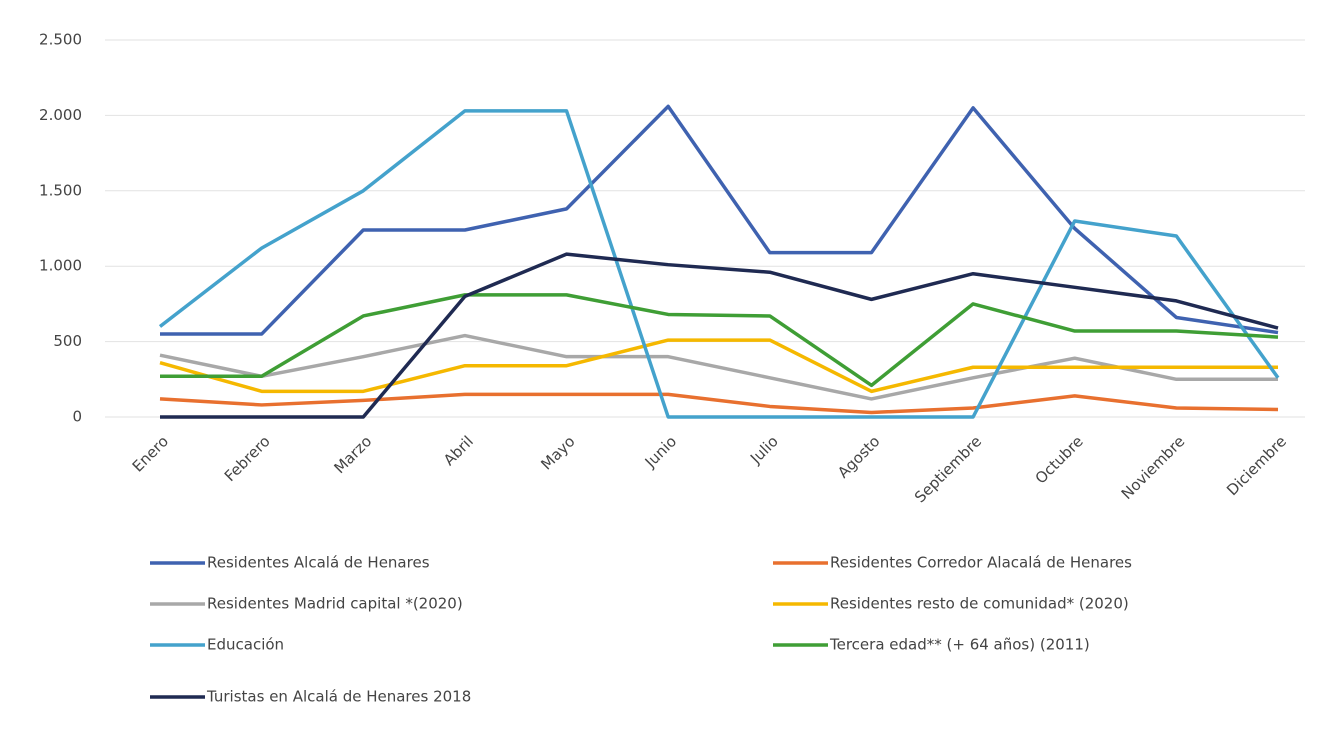  Describe the element at coordinates (948, 469) in the screenshot. I see `x-tick-label: Septiembre` at that location.